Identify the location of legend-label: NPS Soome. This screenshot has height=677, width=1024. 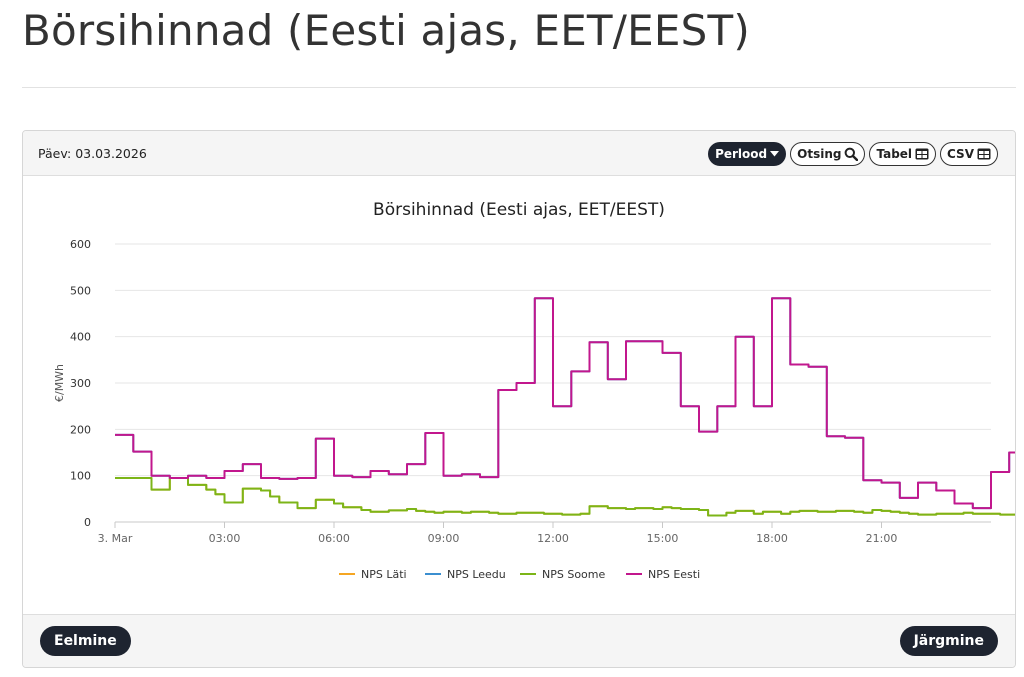
(573, 574).